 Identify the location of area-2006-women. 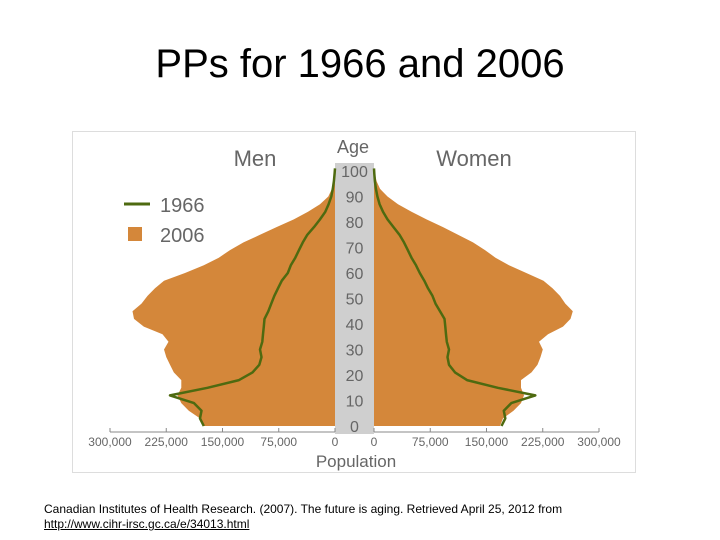
(473, 297).